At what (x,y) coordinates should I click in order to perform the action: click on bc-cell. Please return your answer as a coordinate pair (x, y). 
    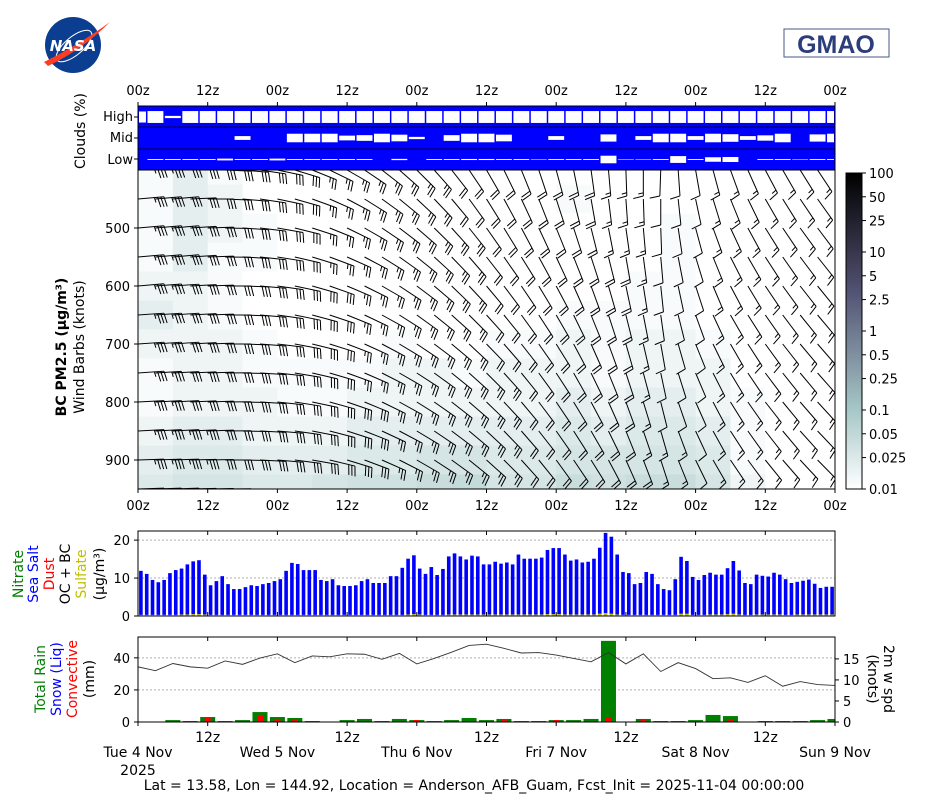
    Looking at the image, I should click on (190, 177).